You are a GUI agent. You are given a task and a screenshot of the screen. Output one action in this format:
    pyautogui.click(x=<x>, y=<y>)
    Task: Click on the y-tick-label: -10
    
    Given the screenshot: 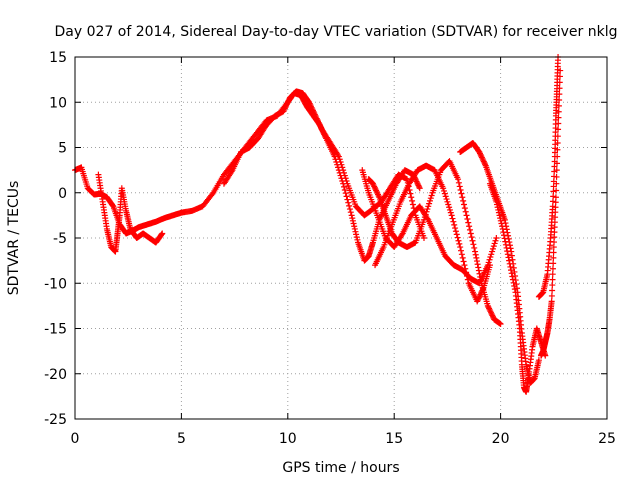 What is the action you would take?
    pyautogui.click(x=55, y=284)
    